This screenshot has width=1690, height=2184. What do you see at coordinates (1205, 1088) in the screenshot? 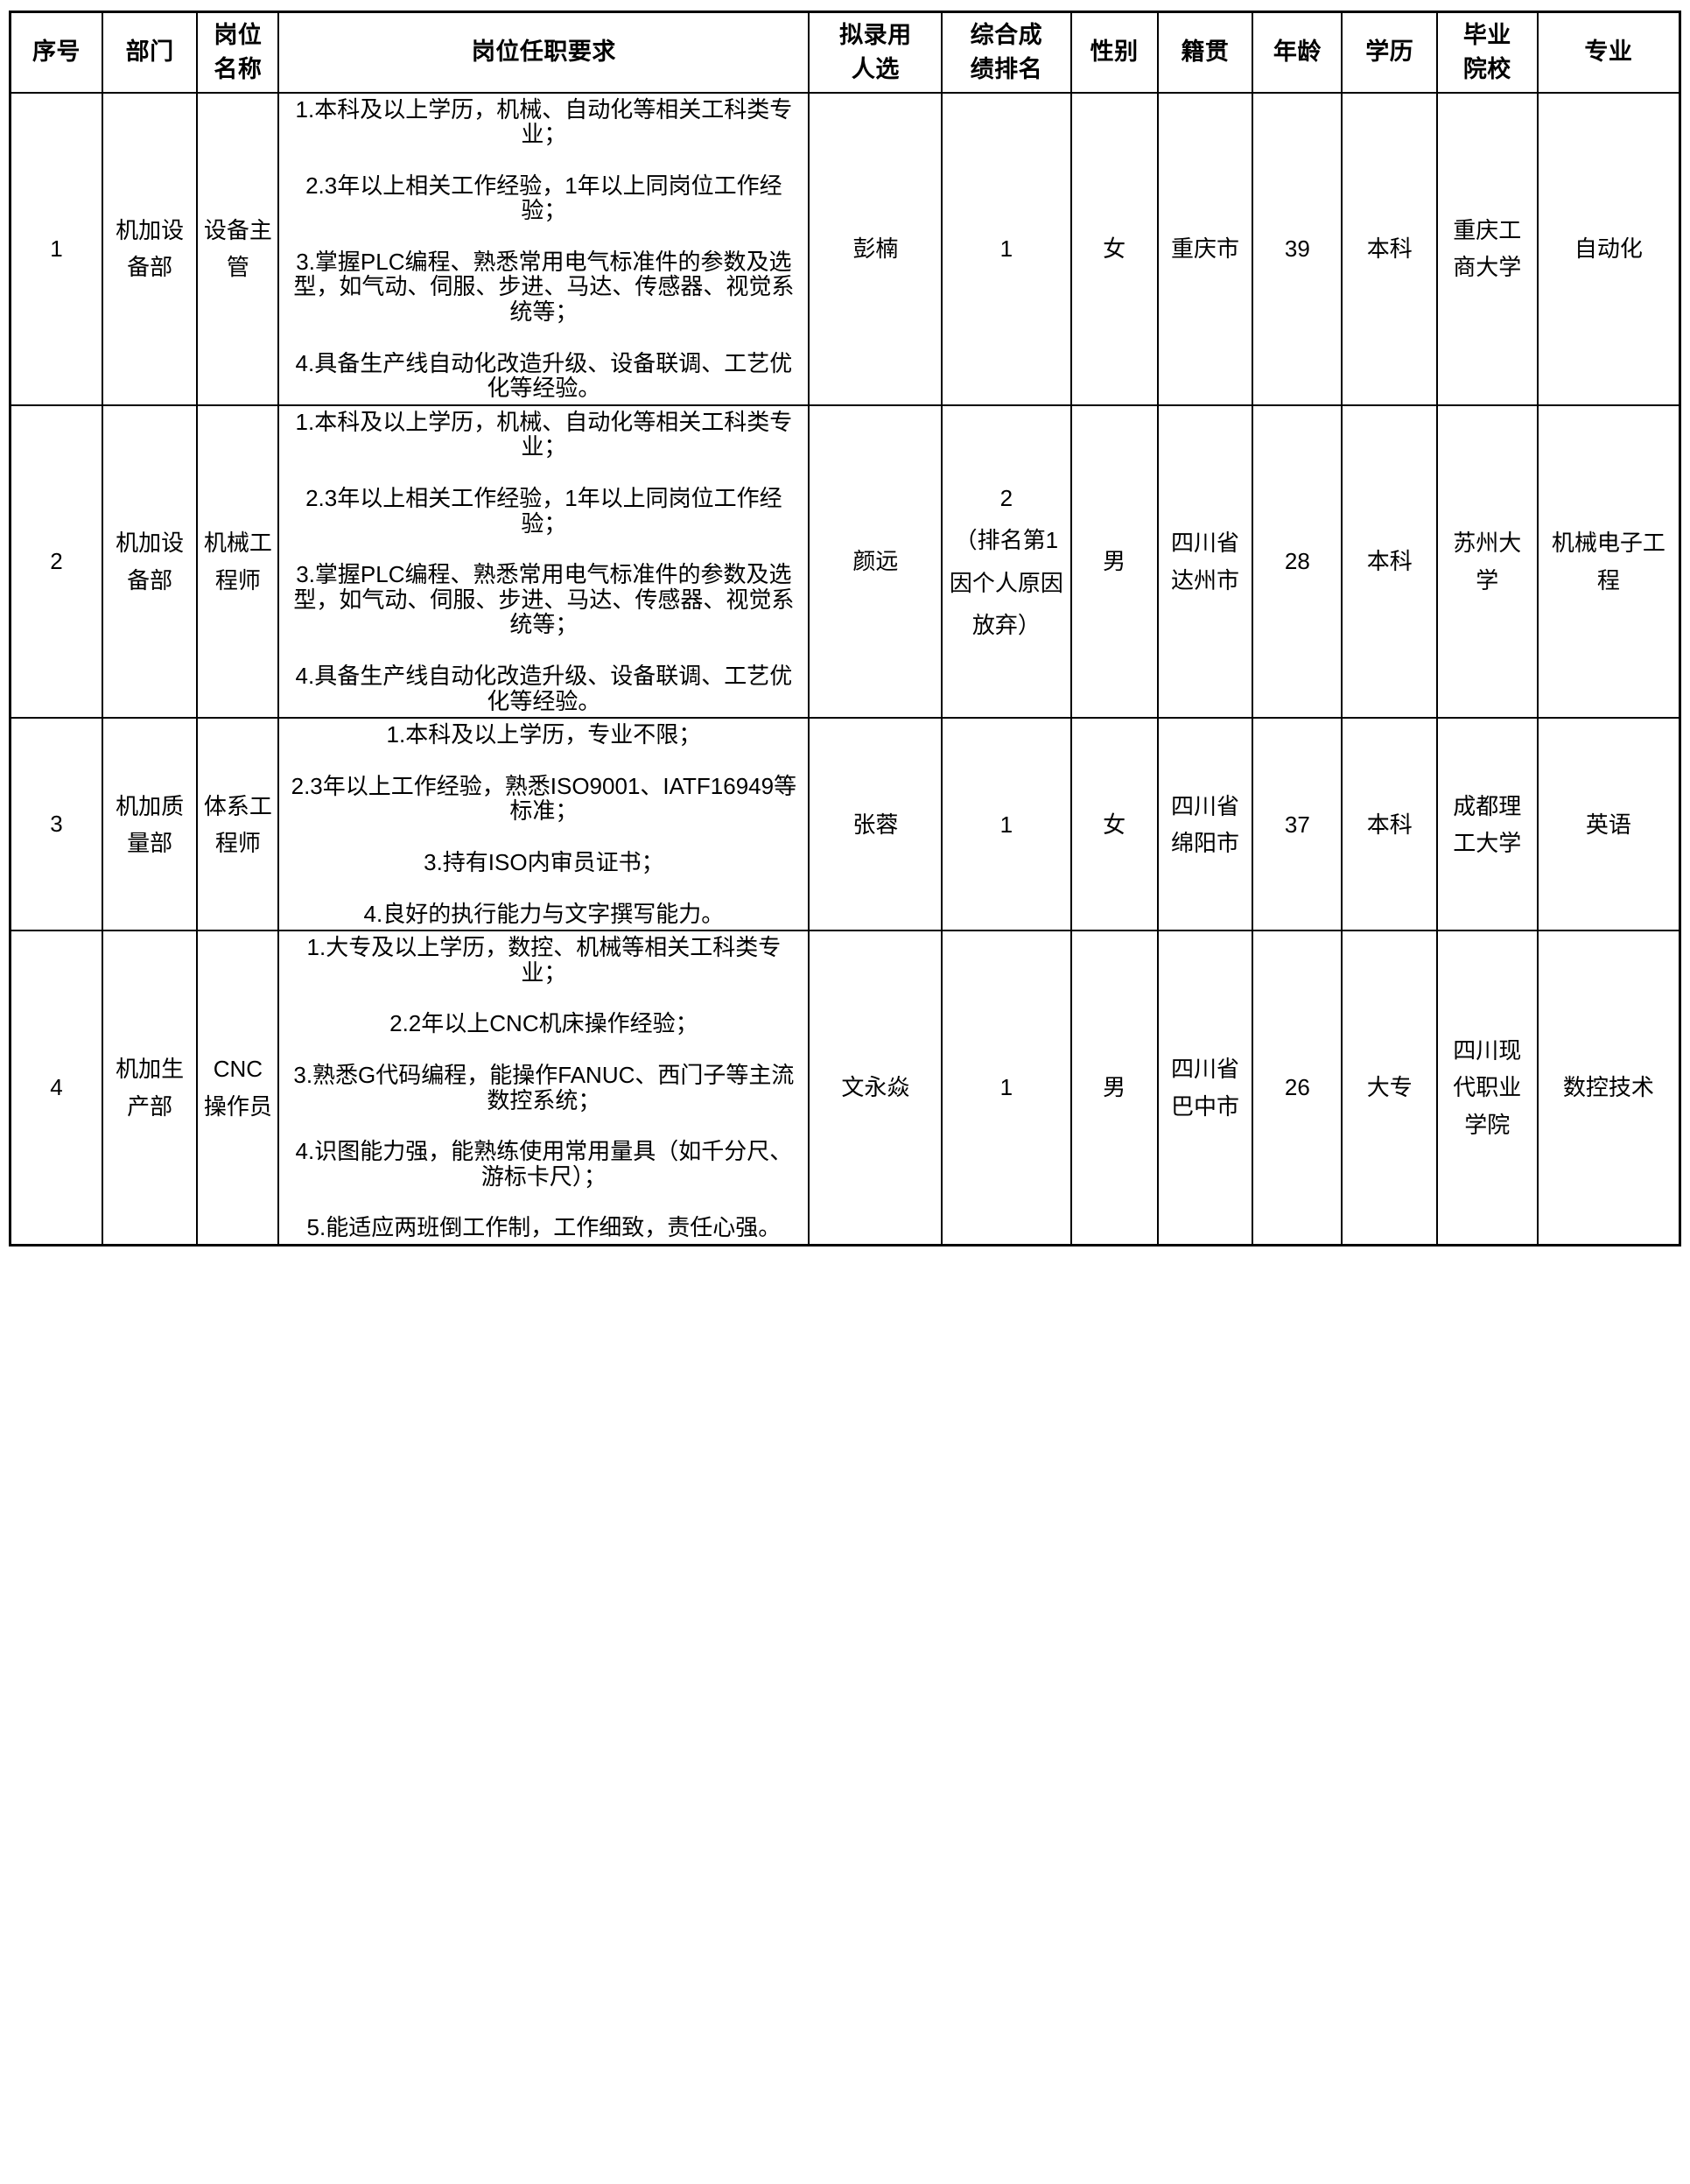
I see `cell-origin: 四川省巴中市` at bounding box center [1205, 1088].